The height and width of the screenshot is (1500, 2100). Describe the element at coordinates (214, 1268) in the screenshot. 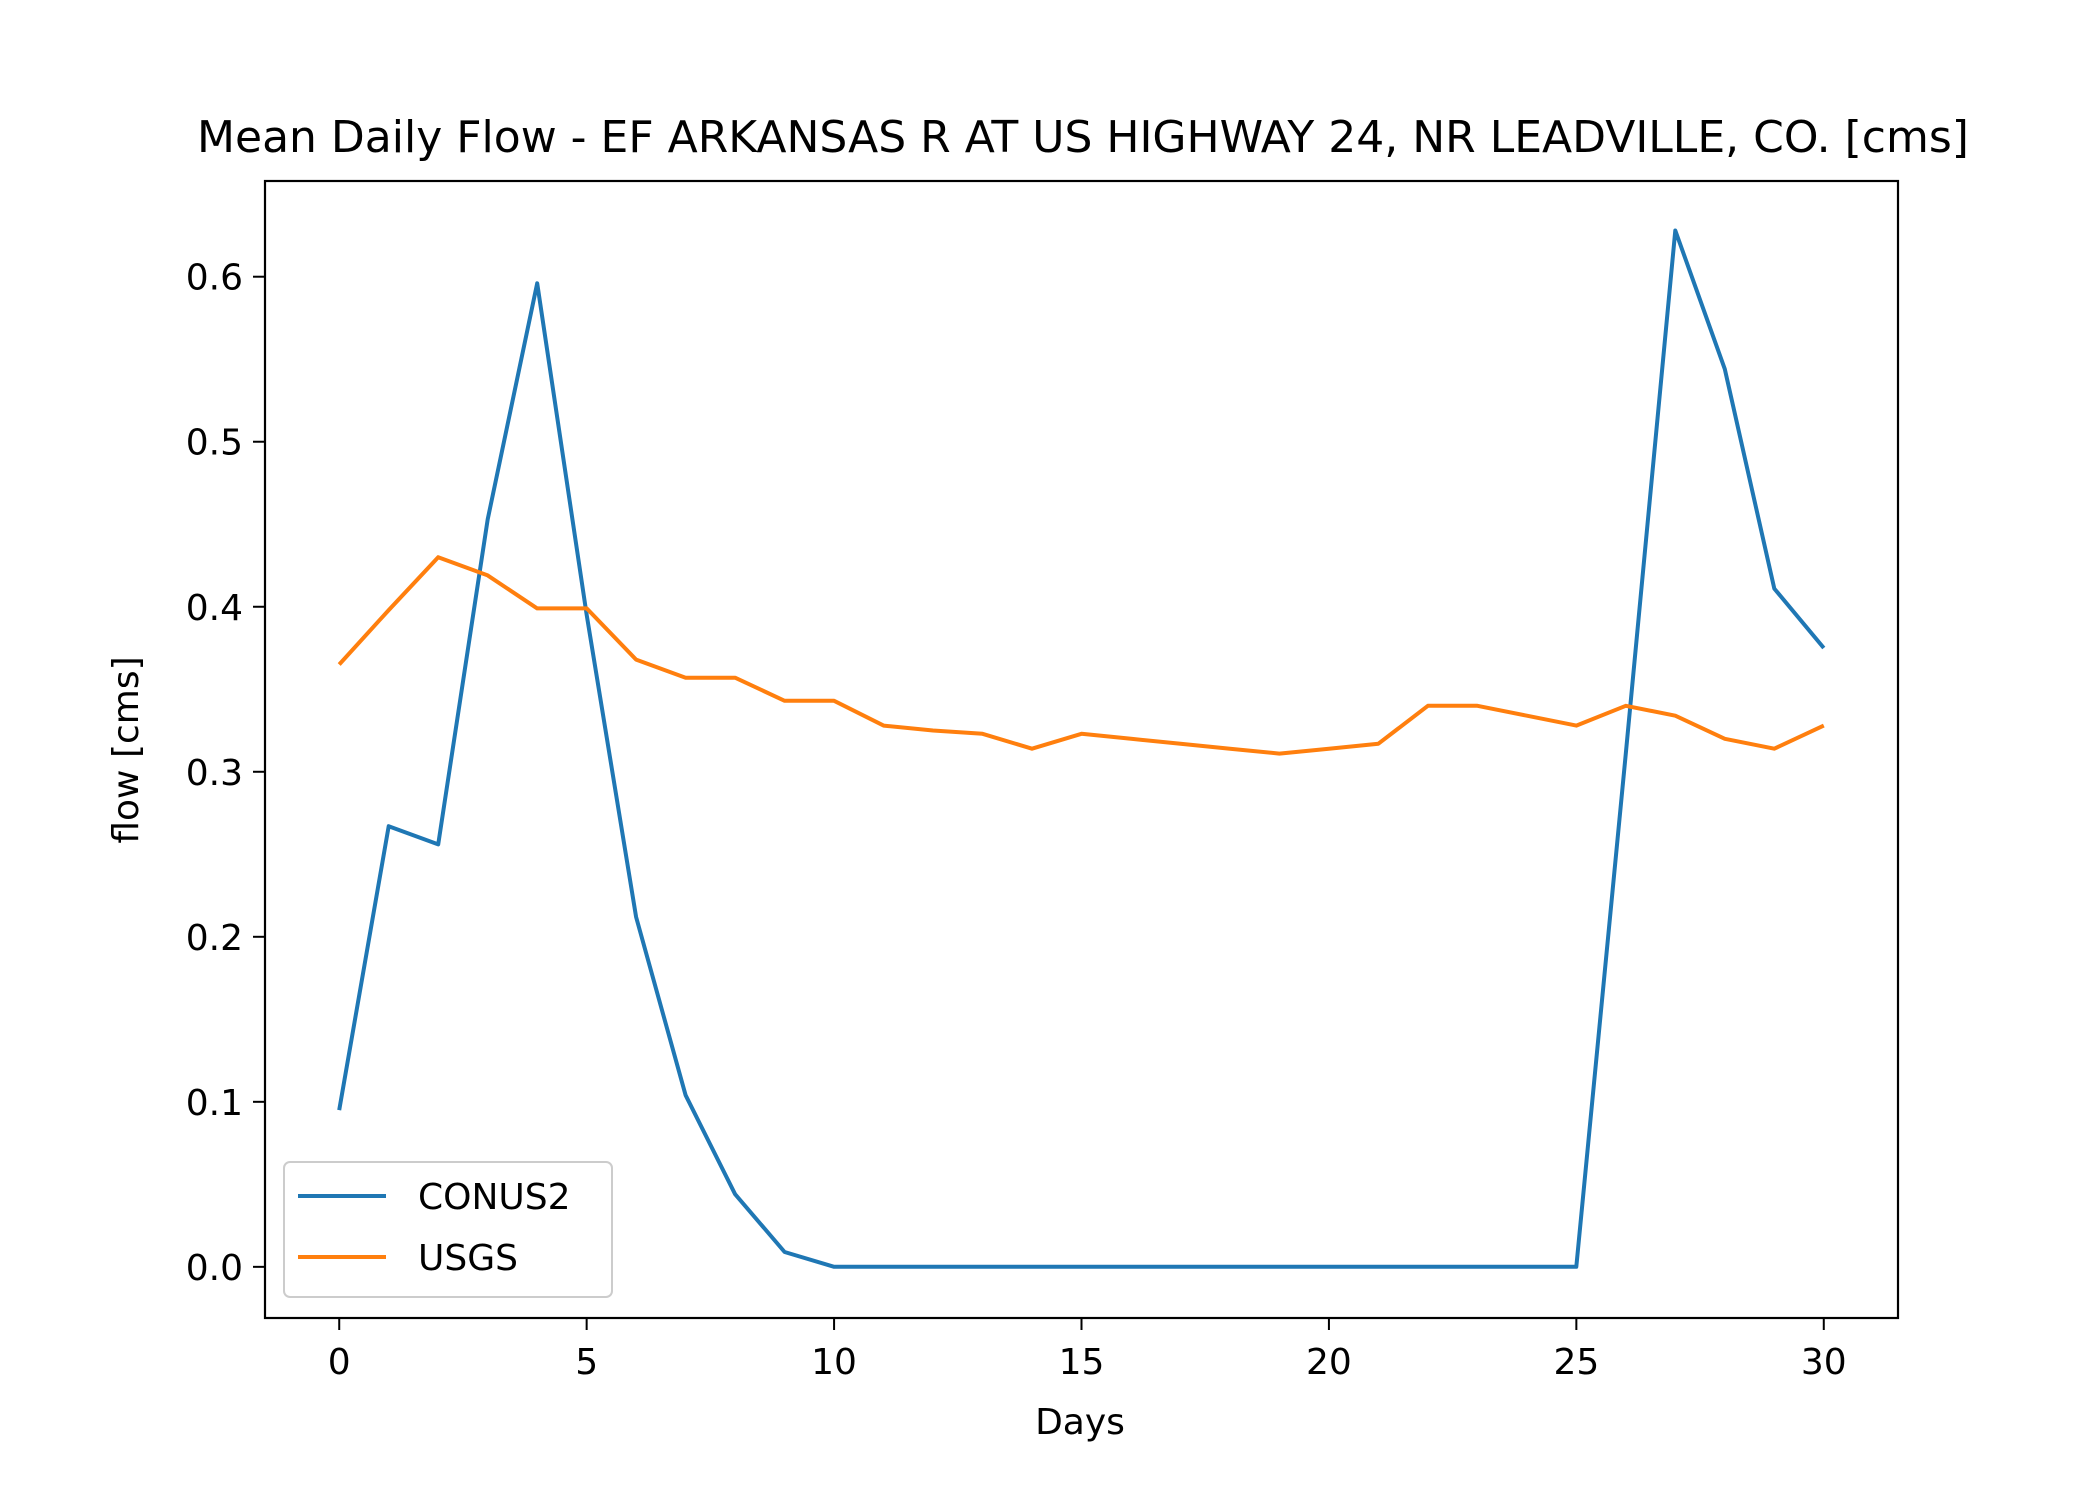

I see `y-tick-label: 0.0` at that location.